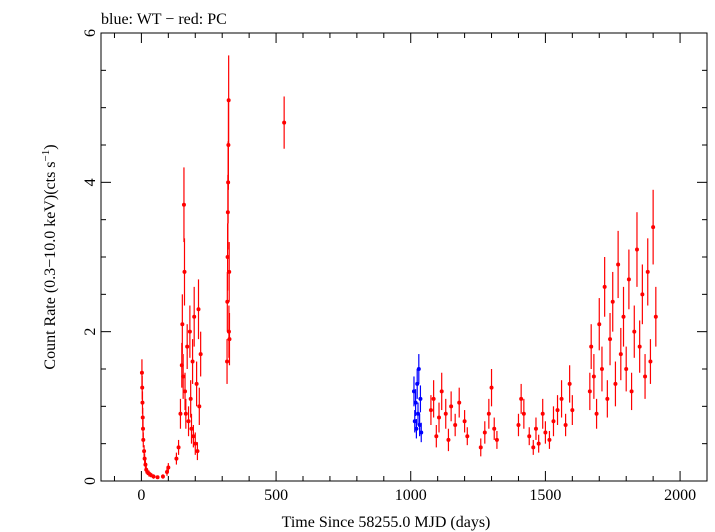 The height and width of the screenshot is (532, 715). What do you see at coordinates (680, 495) in the screenshot?
I see `x-tick-label: 2000` at bounding box center [680, 495].